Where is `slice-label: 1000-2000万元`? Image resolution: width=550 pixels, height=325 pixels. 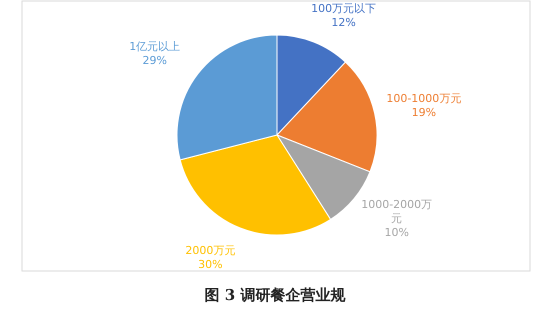 slice-label: 1000-2000万元 is located at coordinates (397, 212).